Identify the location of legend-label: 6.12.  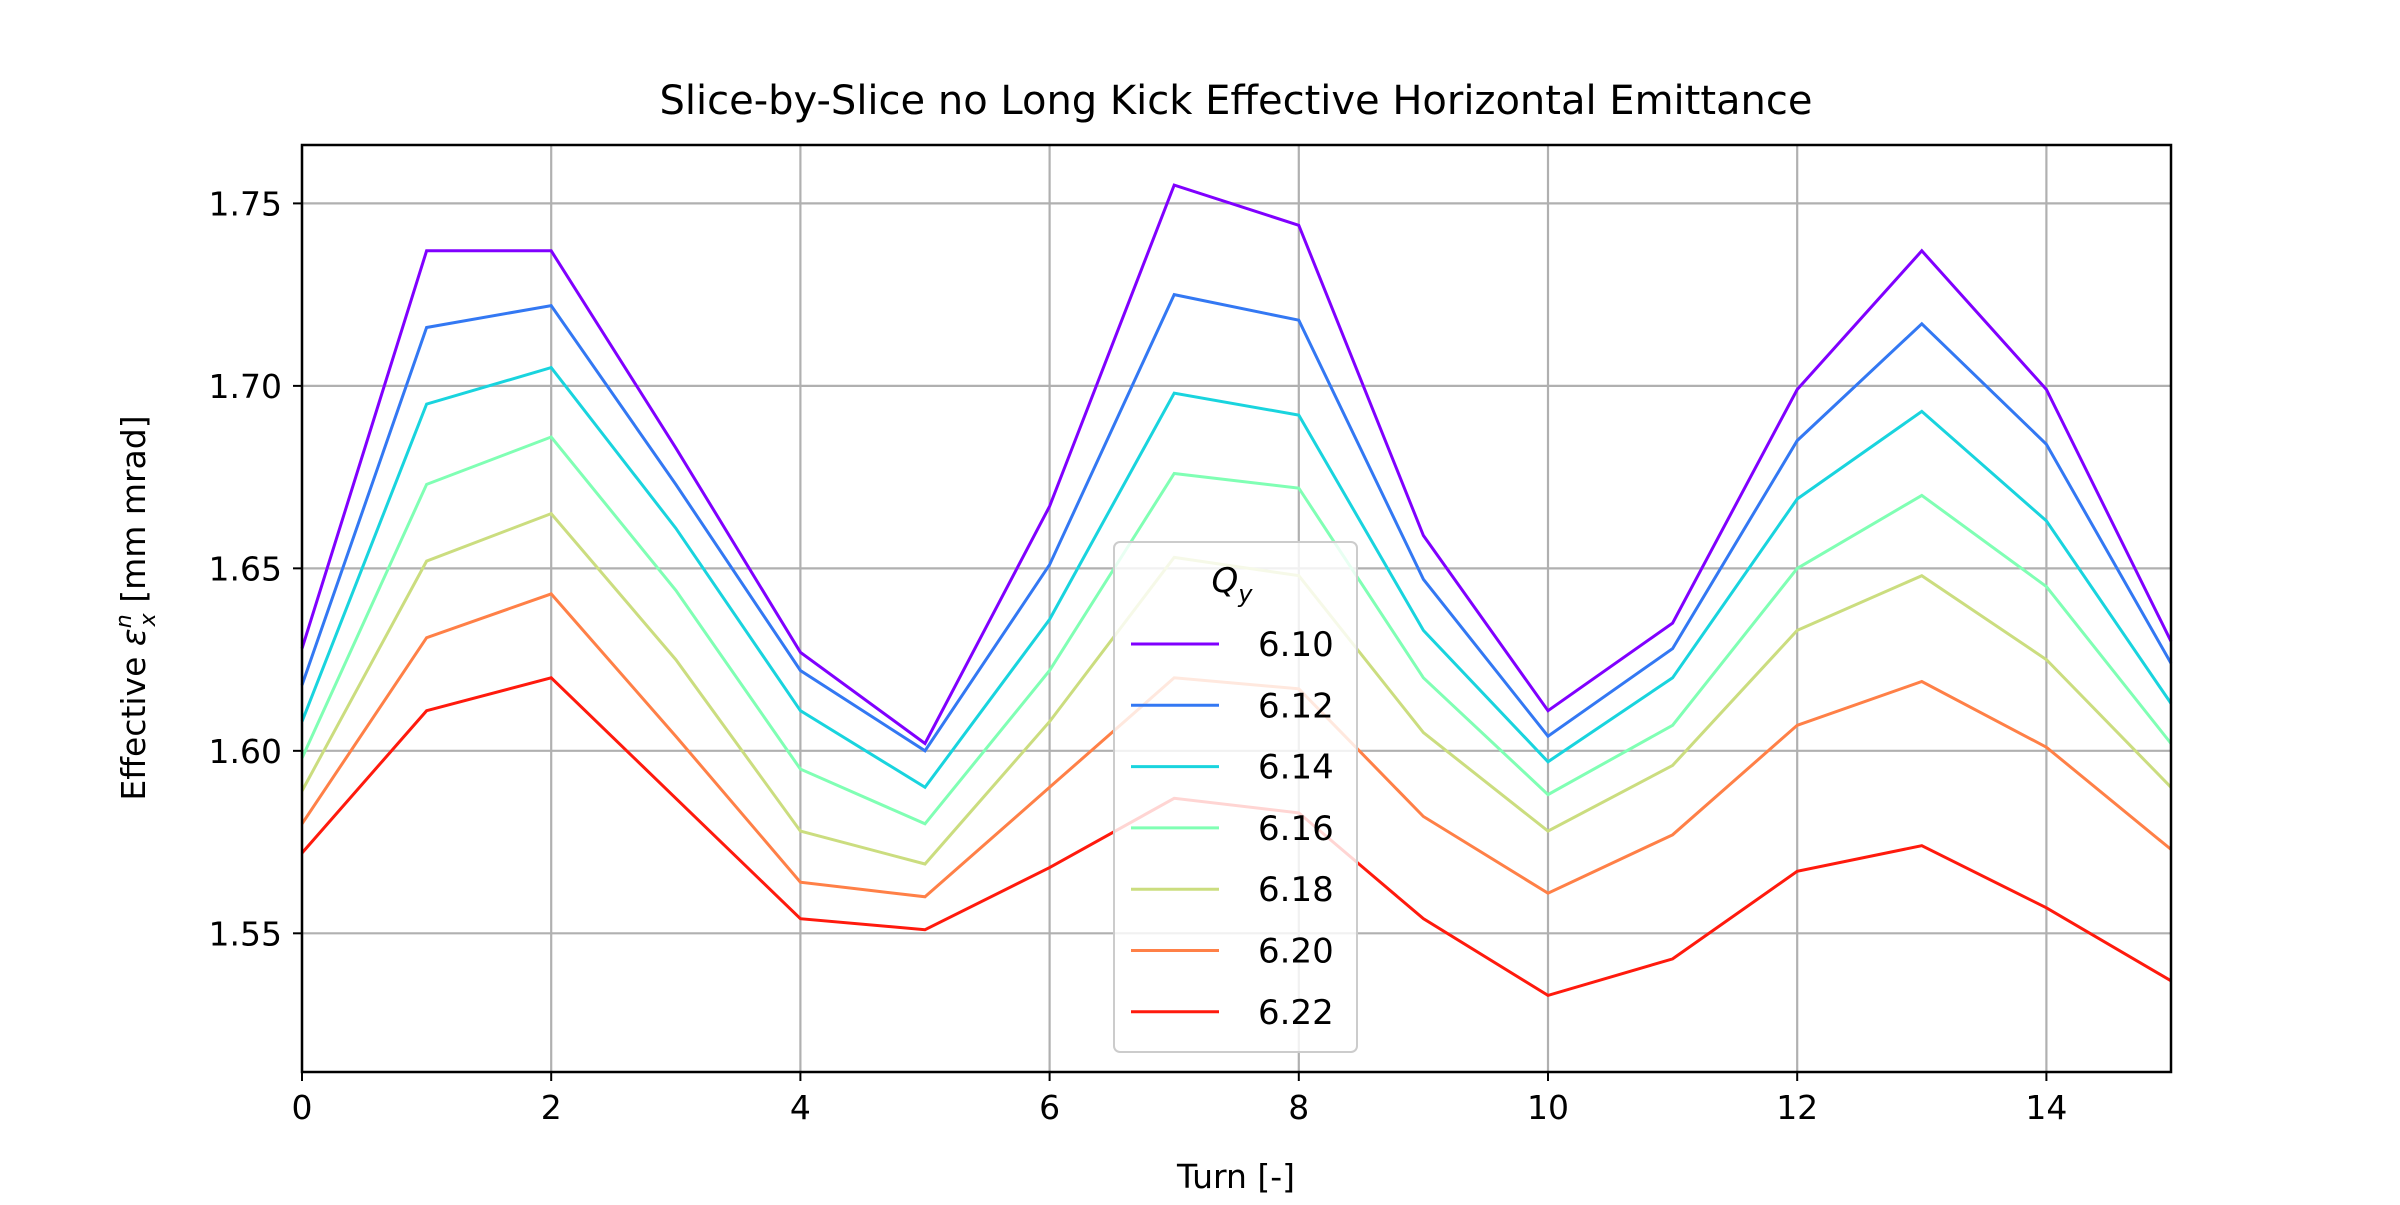
(1296, 706).